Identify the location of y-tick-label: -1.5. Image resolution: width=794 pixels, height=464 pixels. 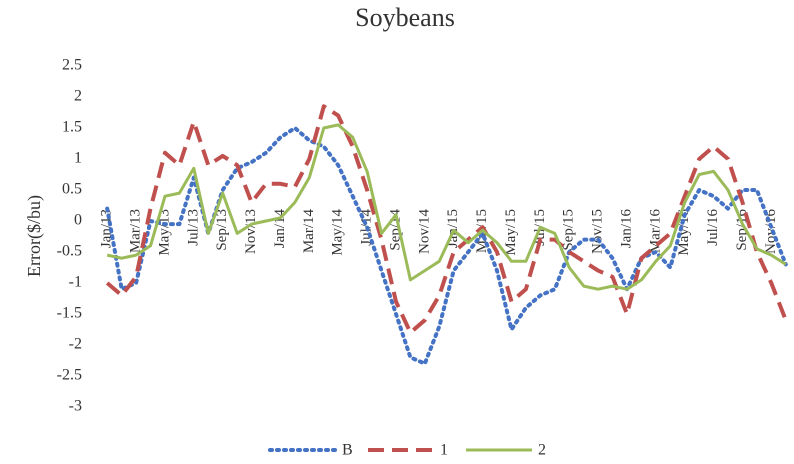
(69, 313).